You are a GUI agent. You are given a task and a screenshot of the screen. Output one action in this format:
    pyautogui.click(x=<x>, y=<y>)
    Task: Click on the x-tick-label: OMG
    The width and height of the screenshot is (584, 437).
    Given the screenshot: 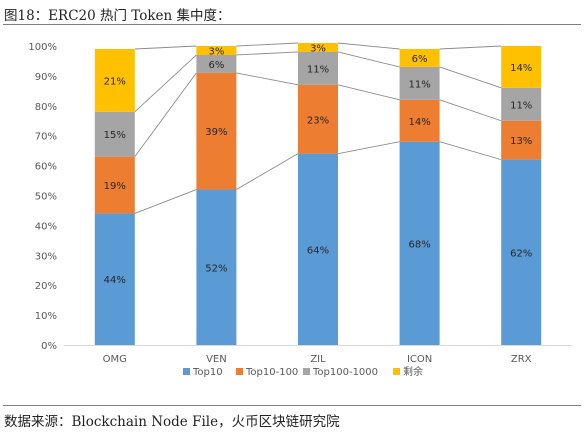 What is the action you would take?
    pyautogui.click(x=115, y=359)
    